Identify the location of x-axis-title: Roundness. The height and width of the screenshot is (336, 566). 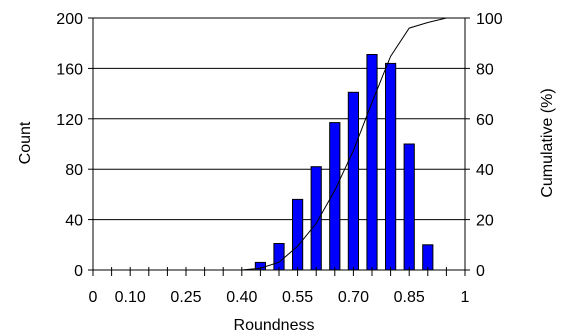
(274, 325).